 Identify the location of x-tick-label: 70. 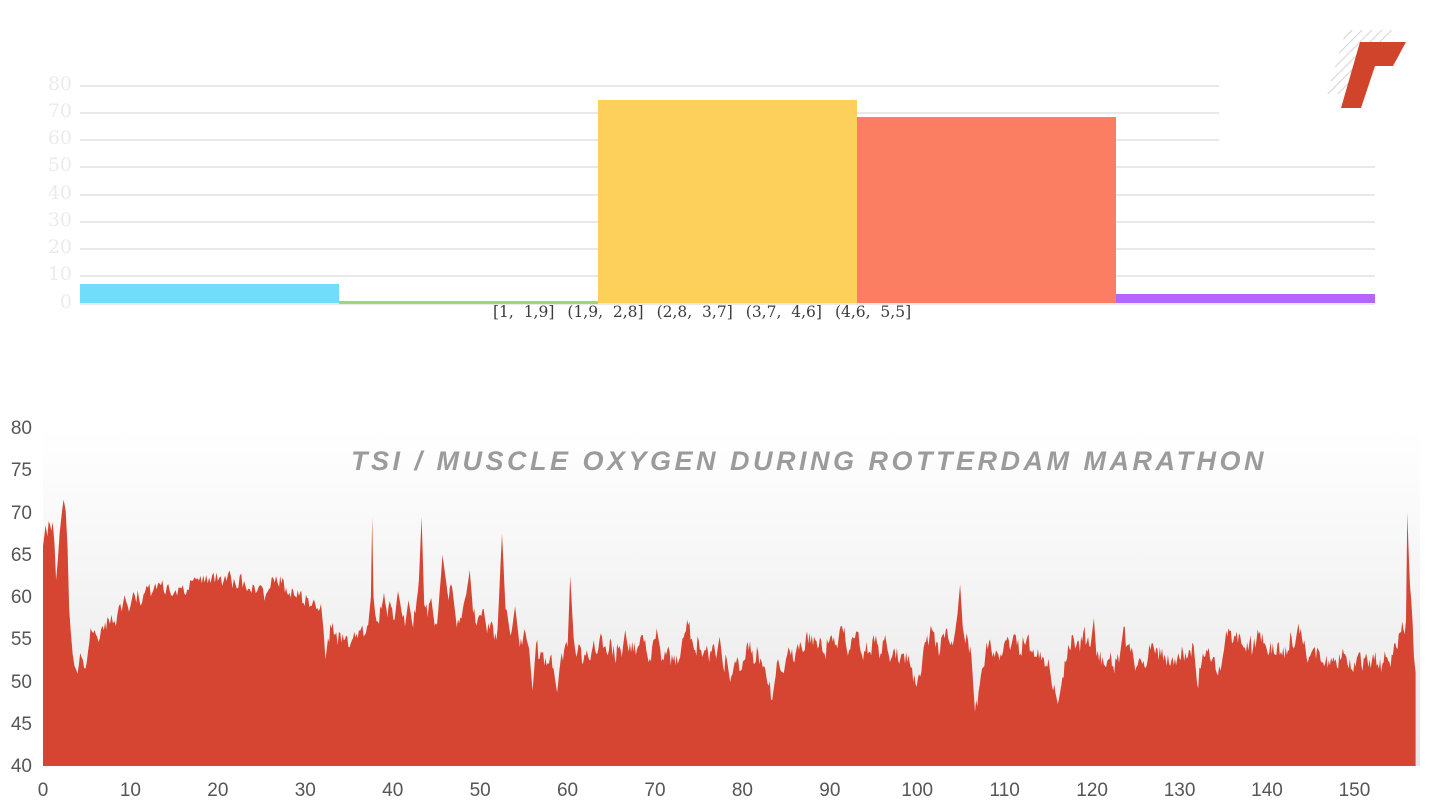
(655, 790).